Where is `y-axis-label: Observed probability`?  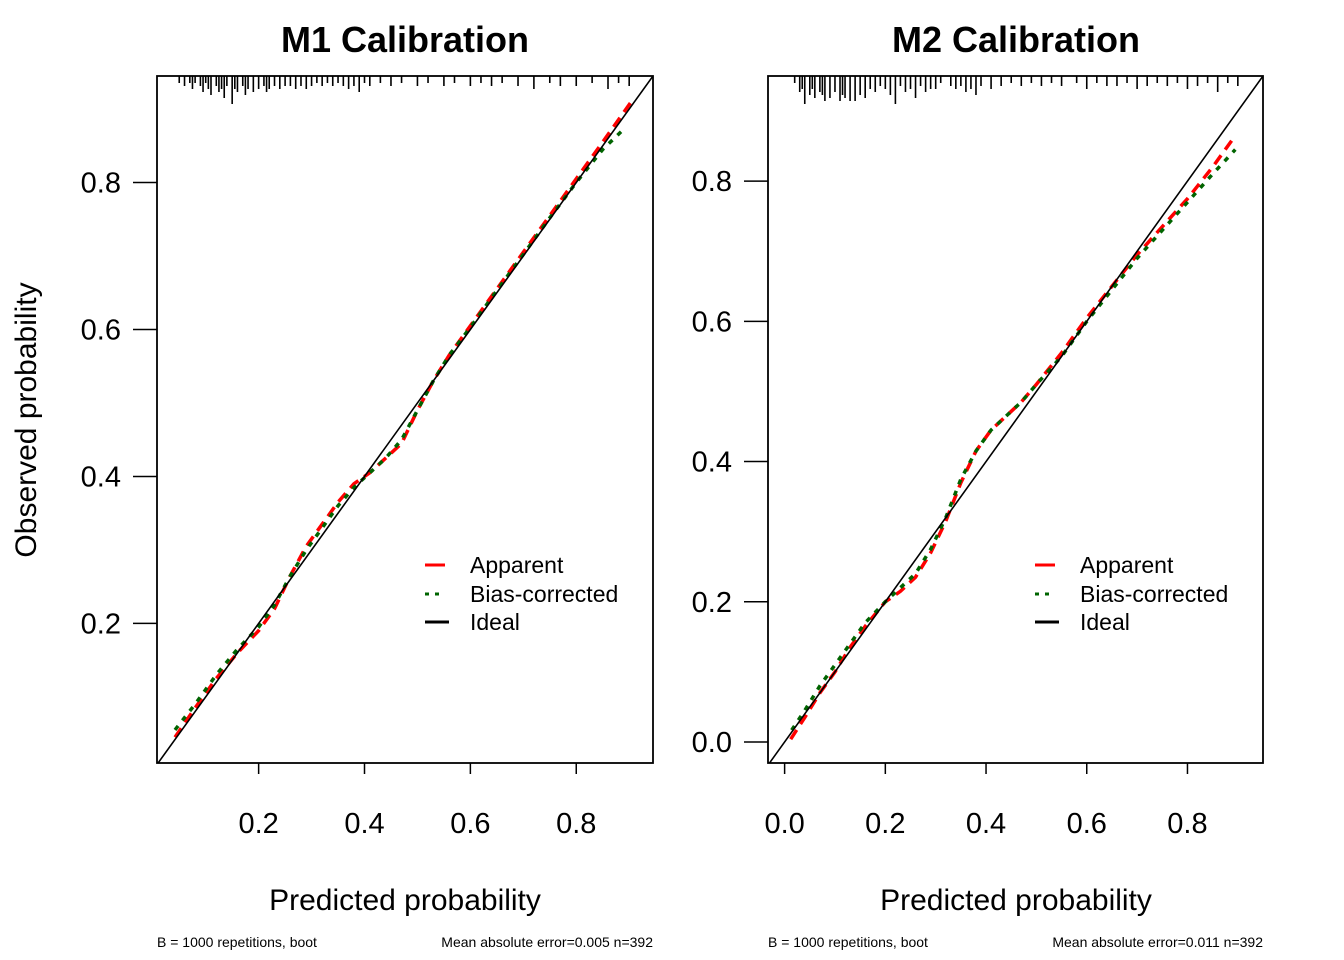
y-axis-label: Observed probability is located at coordinates (26, 419).